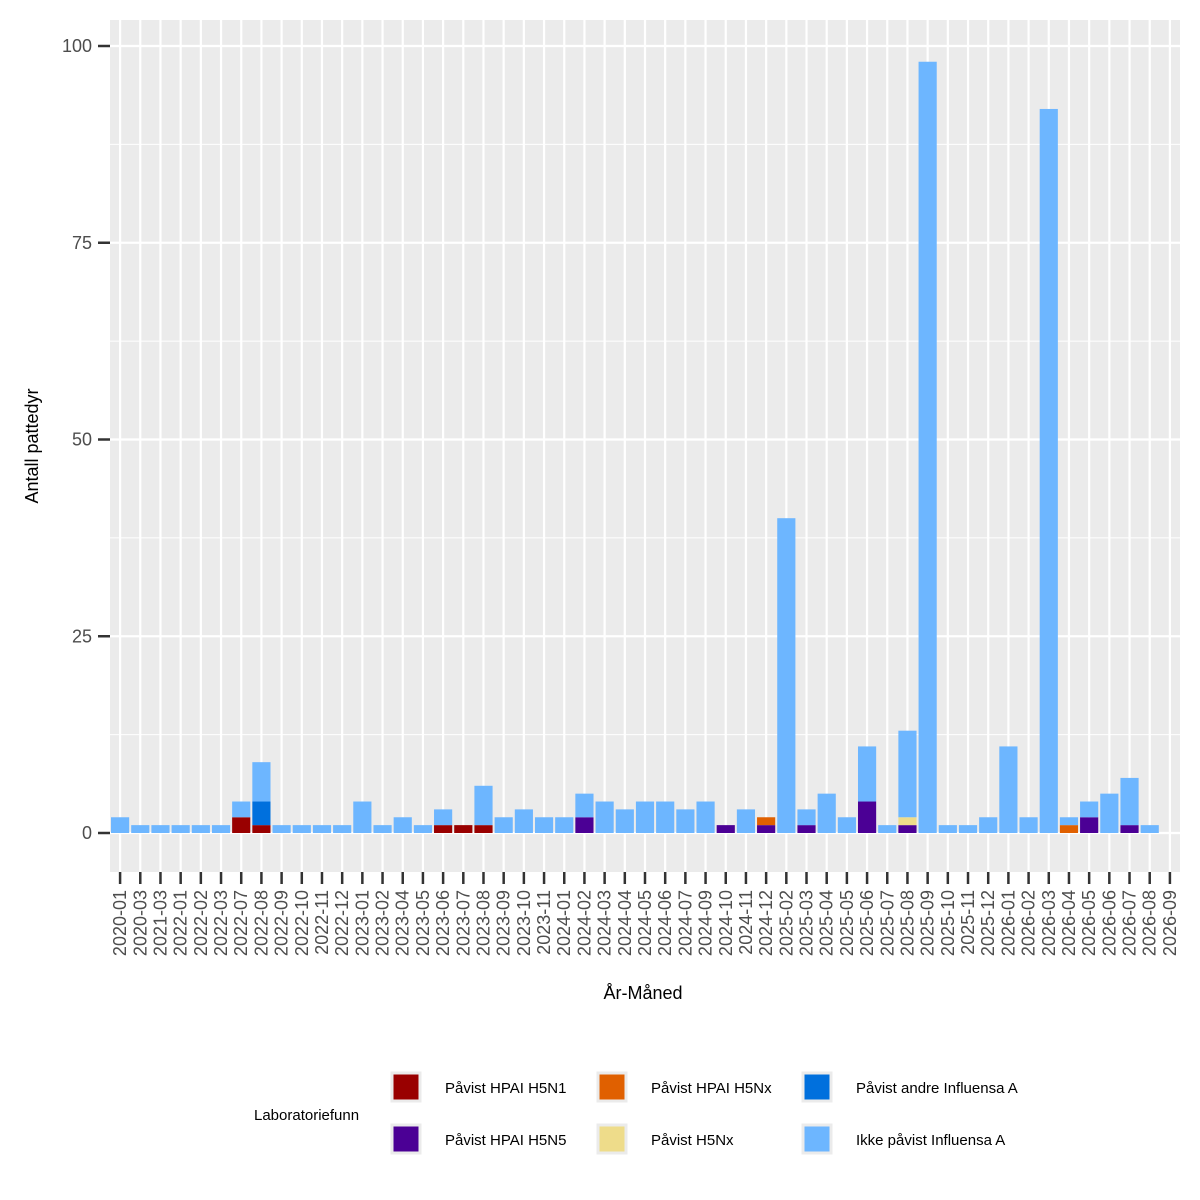  I want to click on x-tick-label: 2022-11, so click(322, 922).